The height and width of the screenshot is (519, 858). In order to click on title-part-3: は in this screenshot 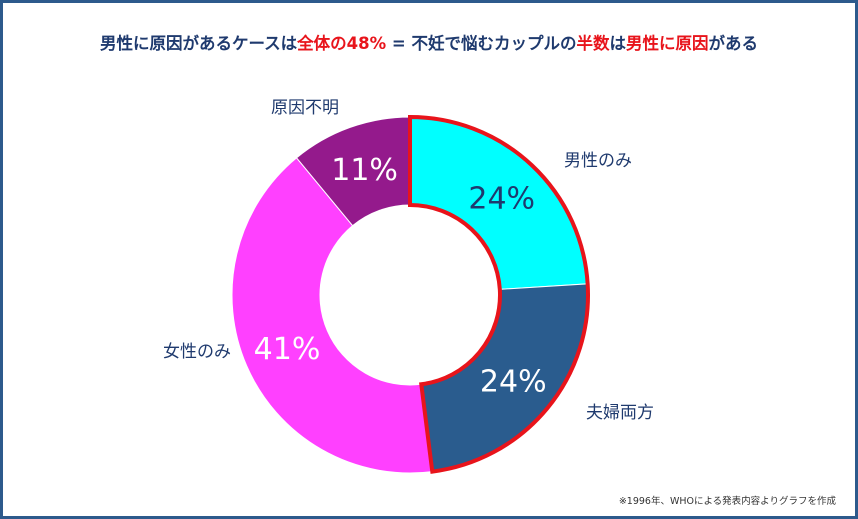, I will do `click(618, 43)`.